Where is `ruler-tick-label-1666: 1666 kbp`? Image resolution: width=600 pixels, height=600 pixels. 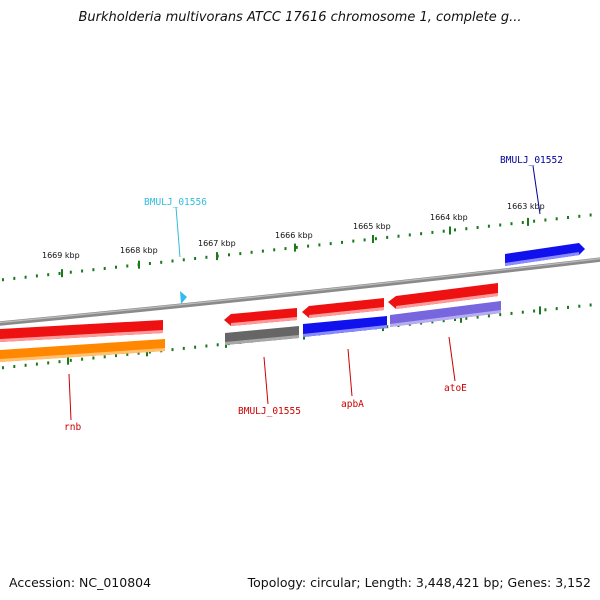
ruler-tick-label-1666: 1666 kbp is located at coordinates (294, 235).